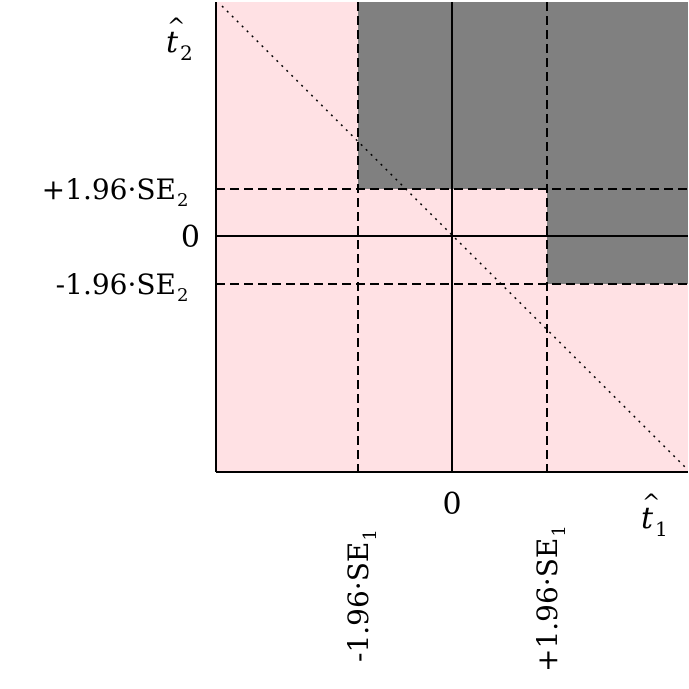 This screenshot has height=689, width=689. I want to click on x-axis-label-hat: ^, so click(651, 503).